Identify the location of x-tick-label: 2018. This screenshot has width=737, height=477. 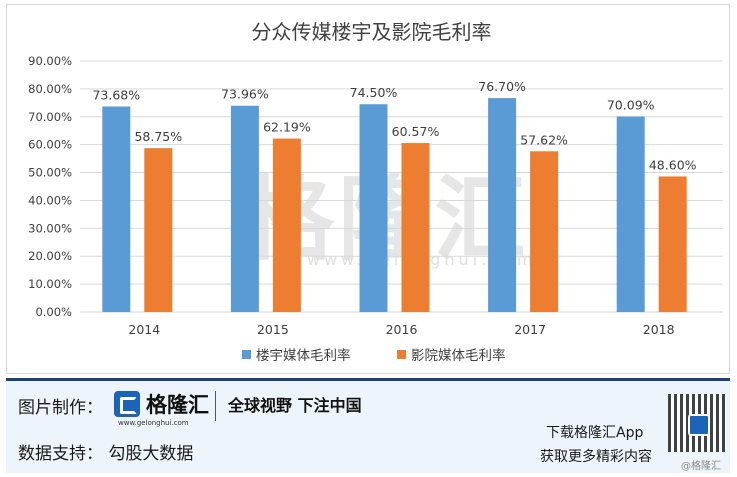
(659, 329).